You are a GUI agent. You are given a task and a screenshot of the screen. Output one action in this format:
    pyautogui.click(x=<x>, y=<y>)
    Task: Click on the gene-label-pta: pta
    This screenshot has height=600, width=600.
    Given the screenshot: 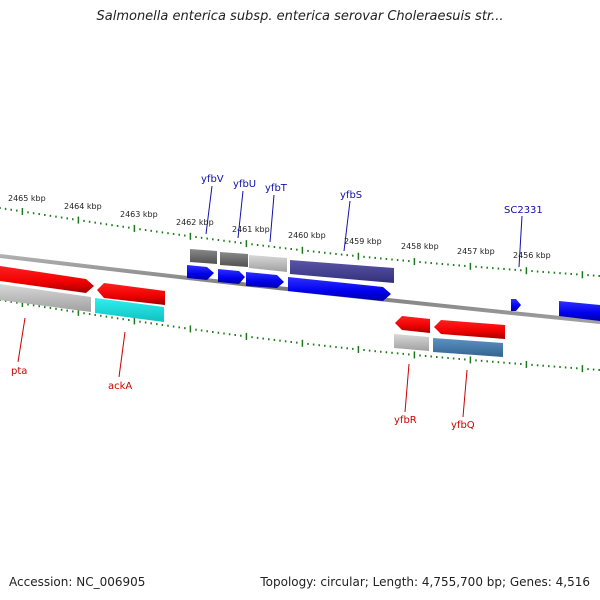 What is the action you would take?
    pyautogui.click(x=19, y=371)
    